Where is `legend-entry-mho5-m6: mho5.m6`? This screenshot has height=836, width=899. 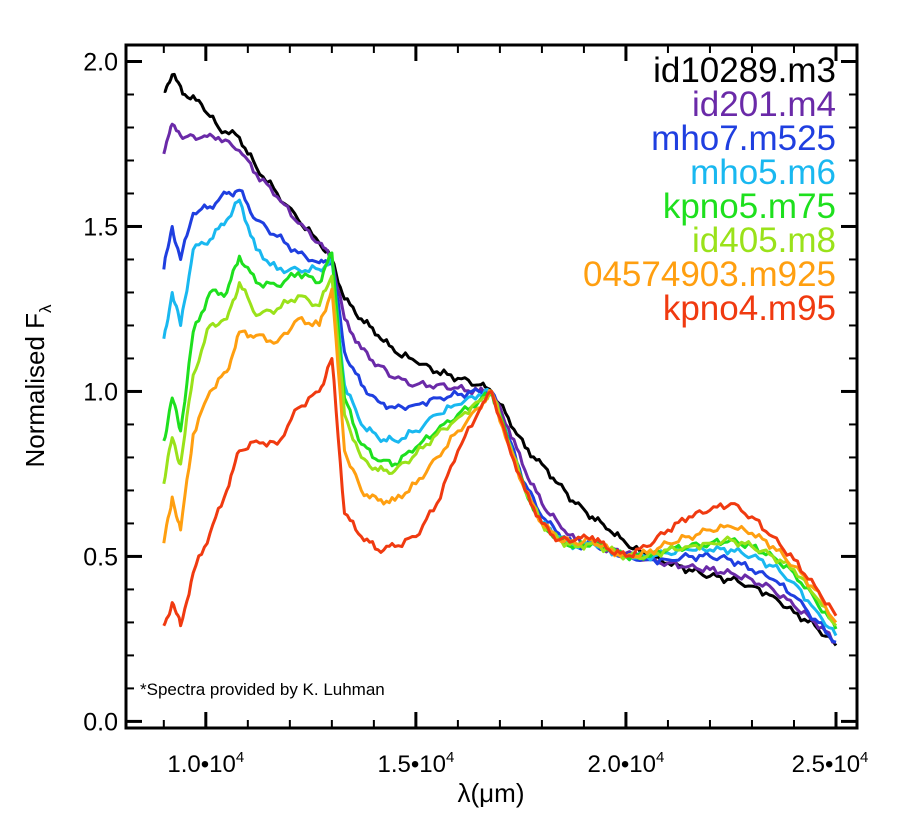
legend-entry-mho5-m6: mho5.m6 is located at coordinates (763, 172).